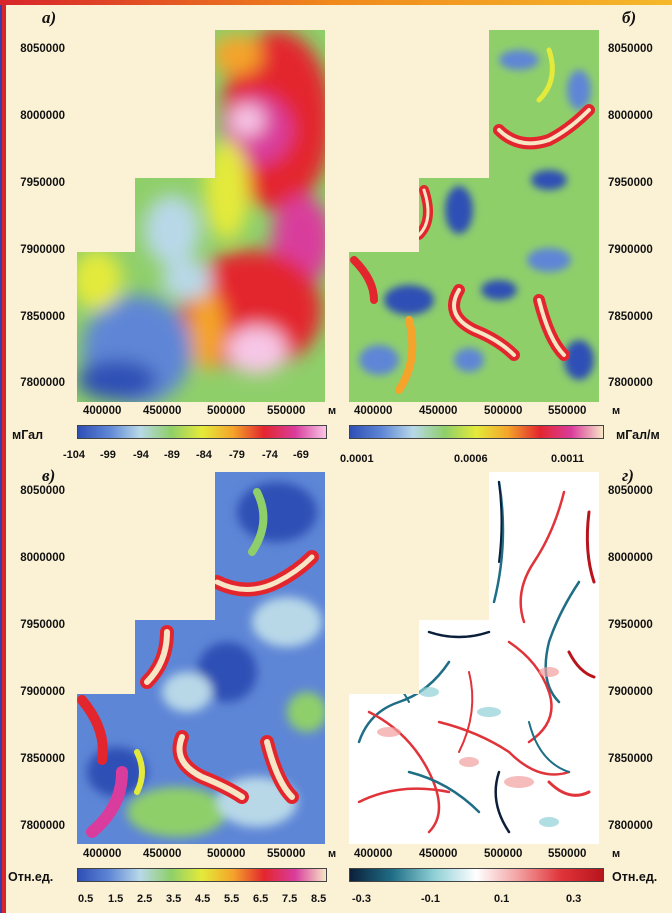  I want to click on panel-a-colorbar, so click(202, 432).